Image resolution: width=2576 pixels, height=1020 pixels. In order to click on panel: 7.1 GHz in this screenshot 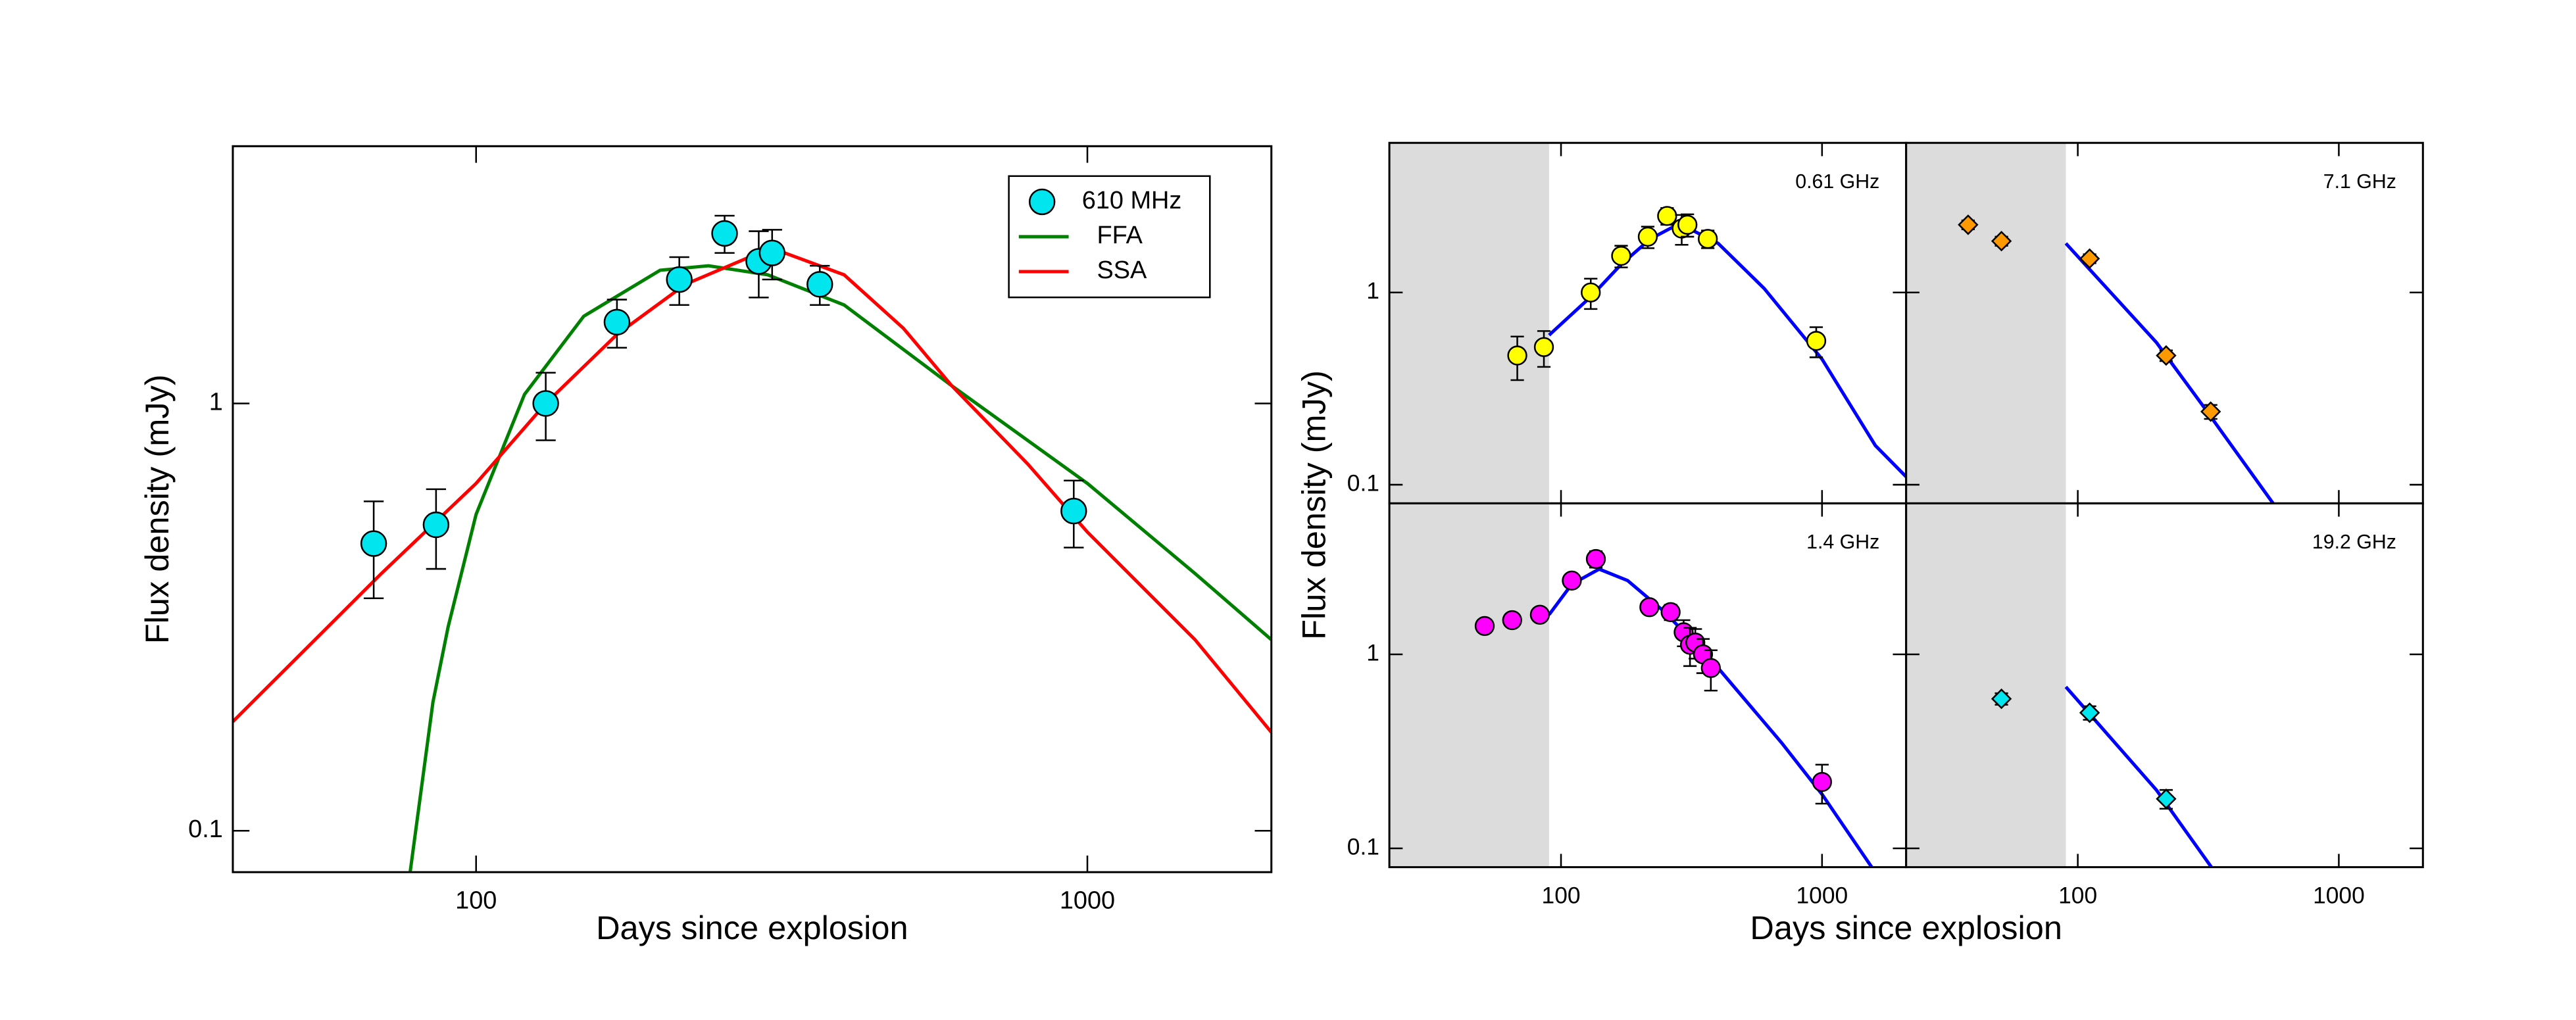, I will do `click(2164, 322)`.